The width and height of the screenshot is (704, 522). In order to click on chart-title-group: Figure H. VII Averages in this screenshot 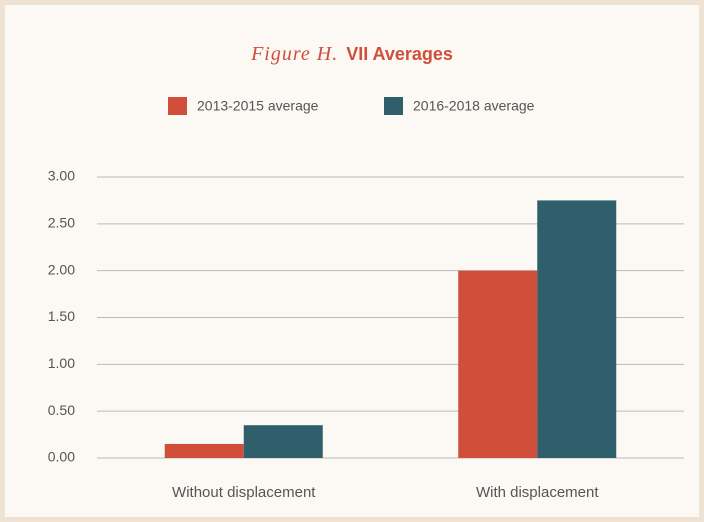, I will do `click(351, 54)`.